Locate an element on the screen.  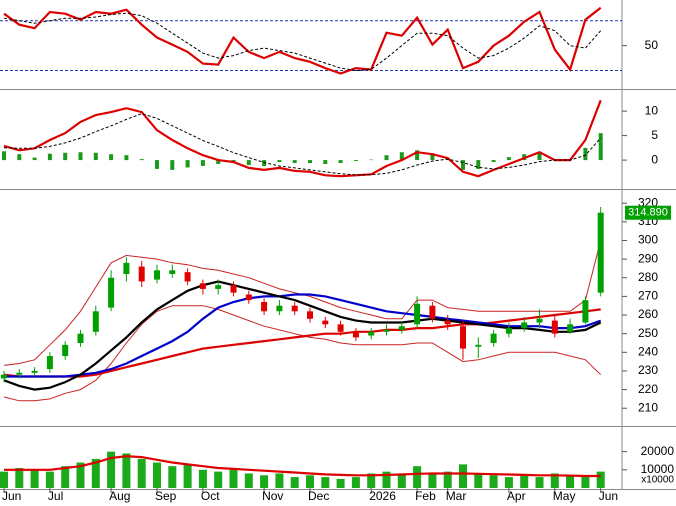
y-tick-label: 220 is located at coordinates (648, 389).